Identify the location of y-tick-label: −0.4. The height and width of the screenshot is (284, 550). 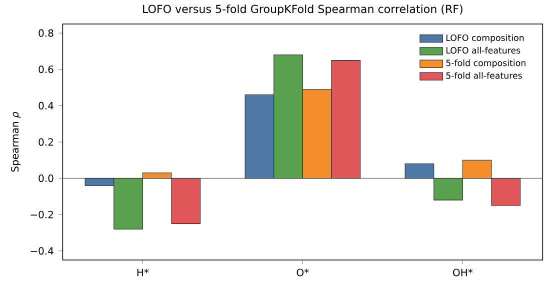
(42, 251).